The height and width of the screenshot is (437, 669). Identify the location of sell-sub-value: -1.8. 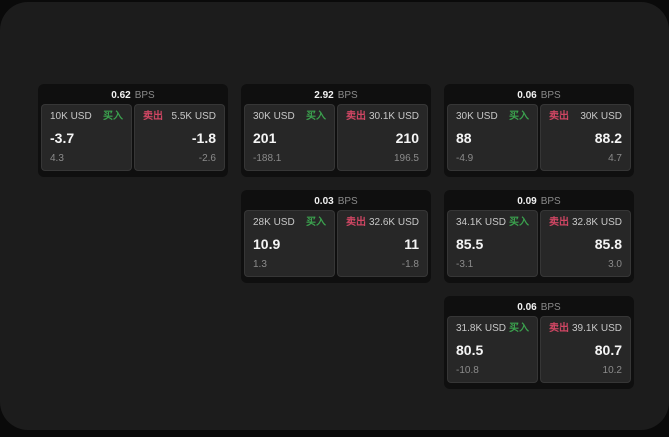
(410, 264).